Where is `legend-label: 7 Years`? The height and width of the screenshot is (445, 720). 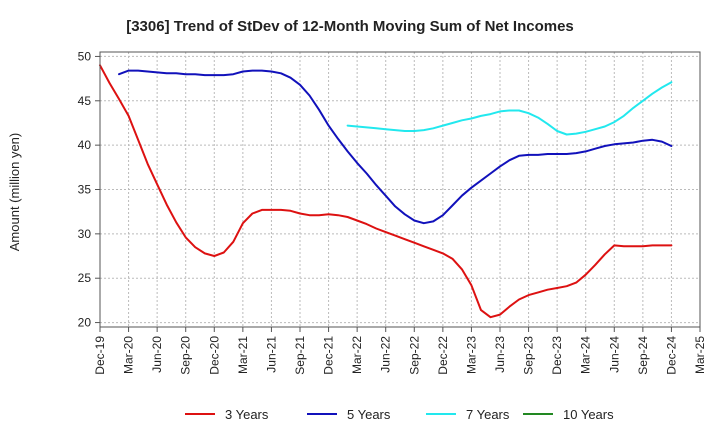 legend-label: 7 Years is located at coordinates (488, 414).